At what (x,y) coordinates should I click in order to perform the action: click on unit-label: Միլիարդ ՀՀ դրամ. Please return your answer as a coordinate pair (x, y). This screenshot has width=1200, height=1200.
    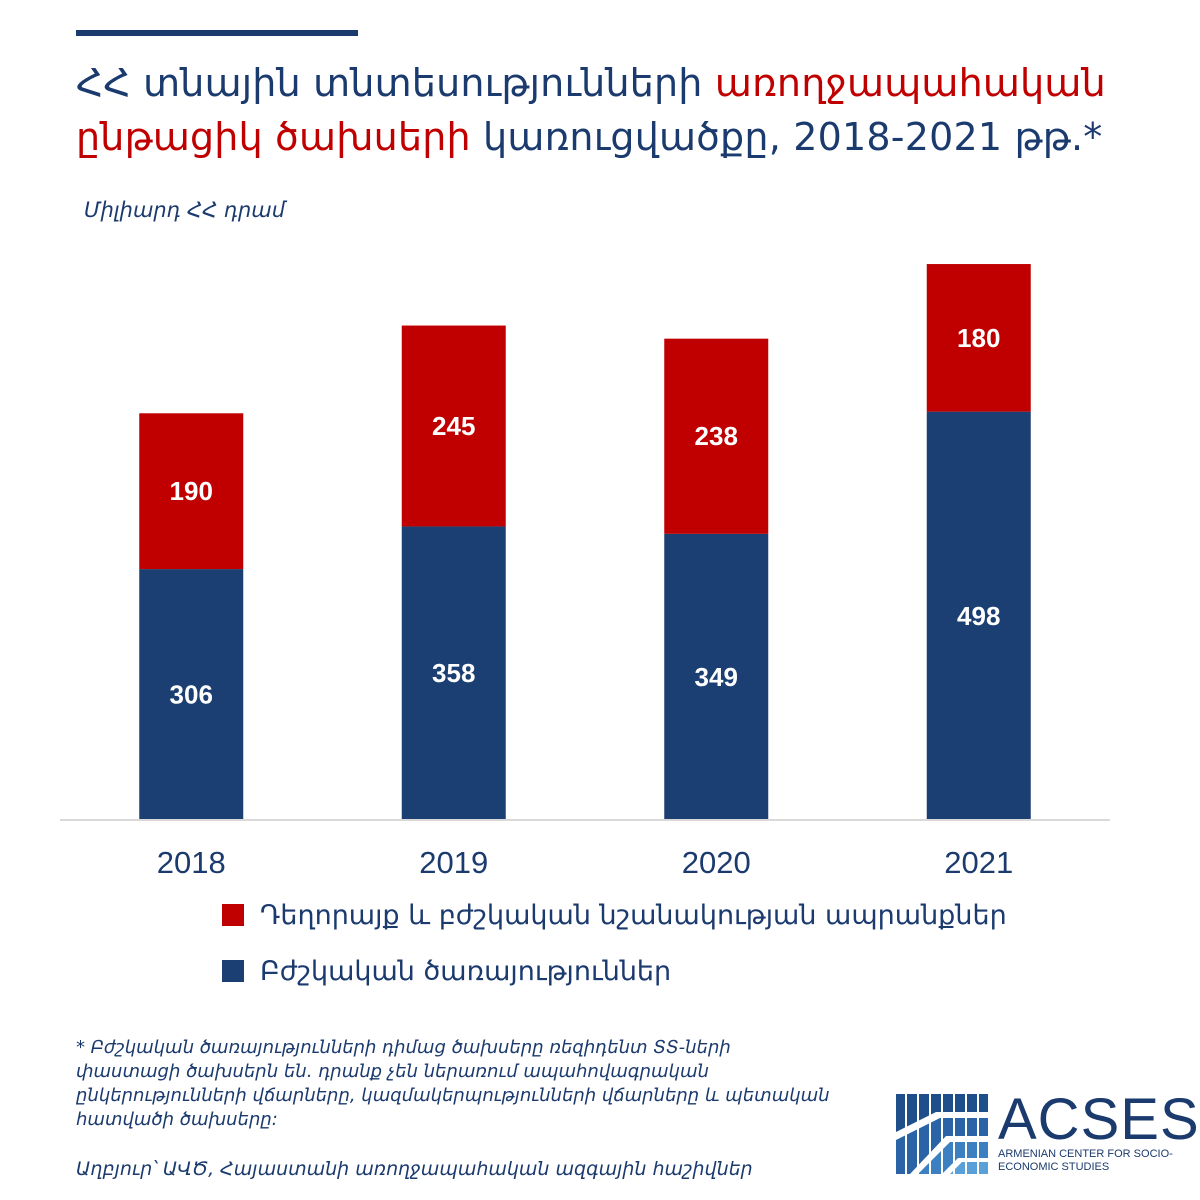
    Looking at the image, I should click on (185, 210).